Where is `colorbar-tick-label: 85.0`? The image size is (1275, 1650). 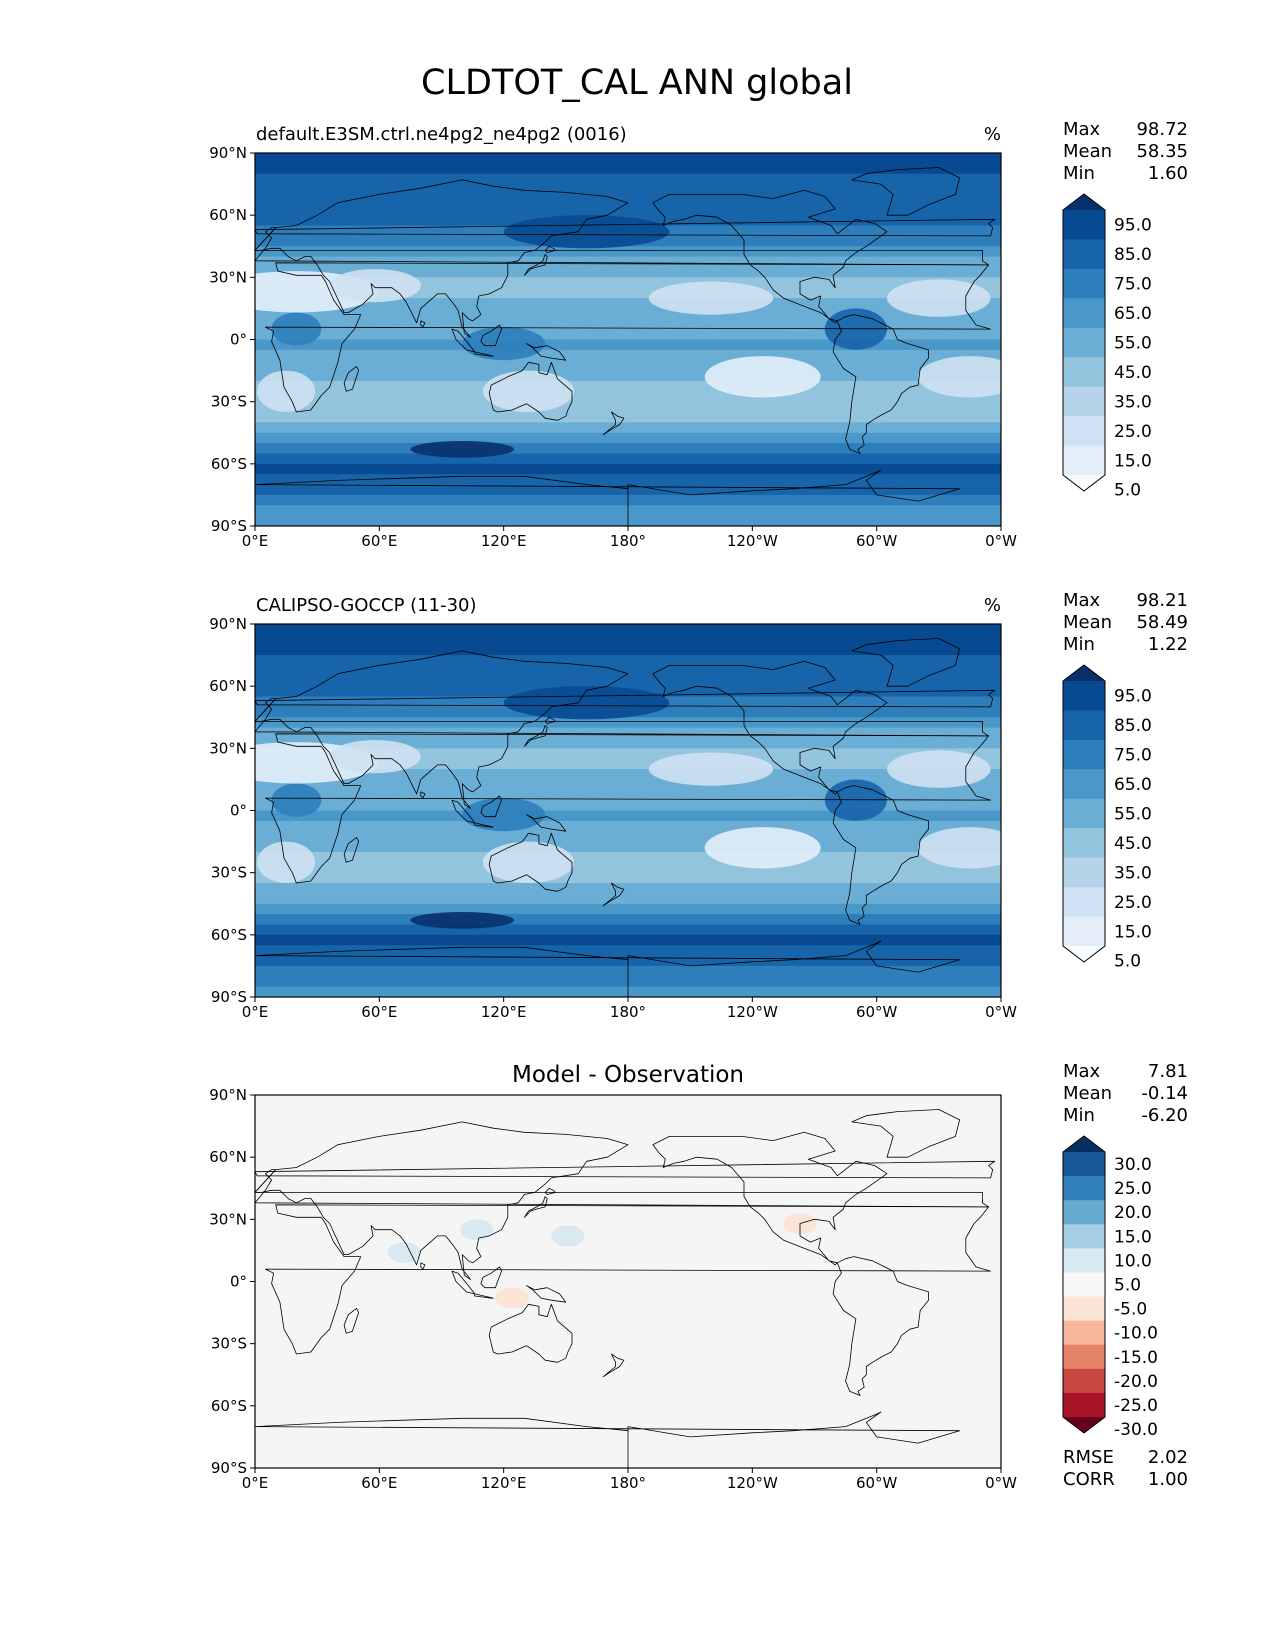 colorbar-tick-label: 85.0 is located at coordinates (1133, 255).